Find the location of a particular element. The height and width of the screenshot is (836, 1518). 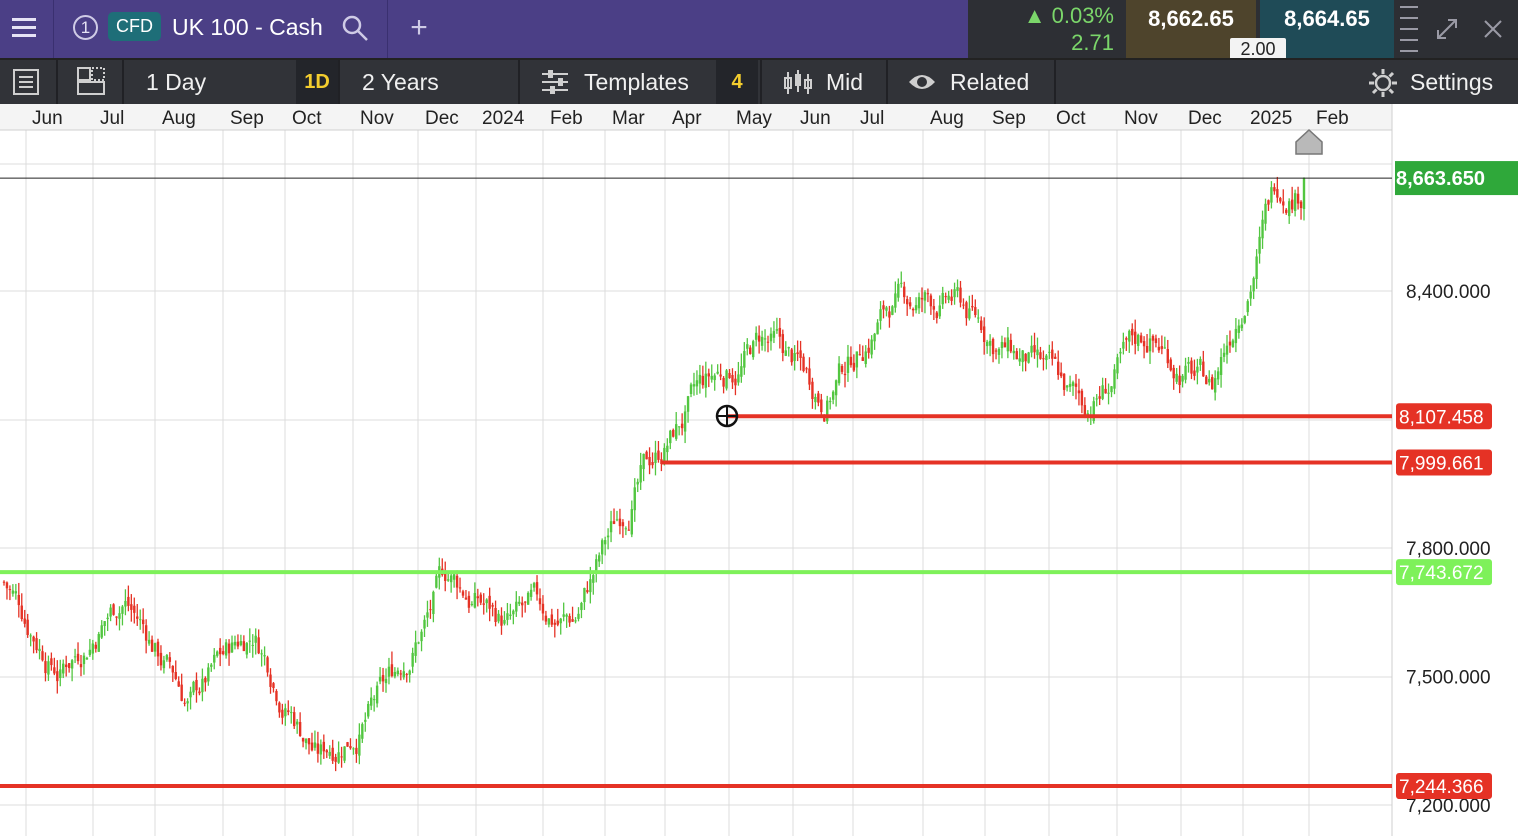

add-tab-button: + is located at coordinates (419, 27).